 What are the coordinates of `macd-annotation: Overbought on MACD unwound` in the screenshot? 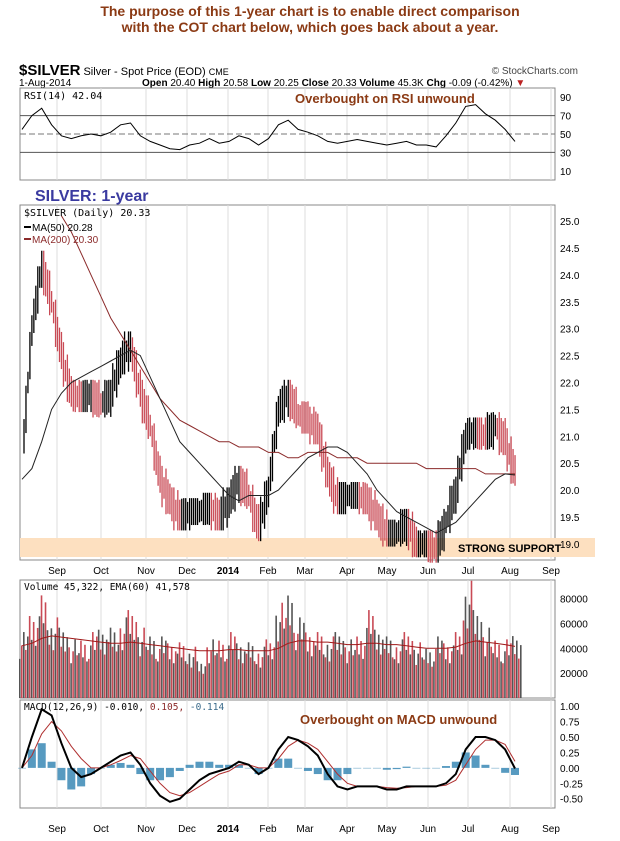 It's located at (398, 719).